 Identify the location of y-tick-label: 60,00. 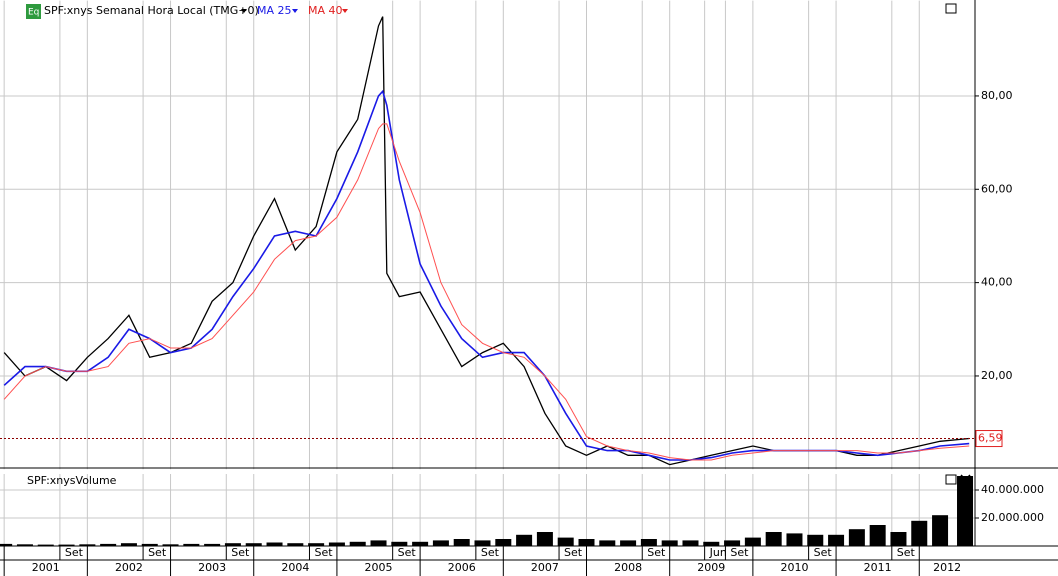
(997, 188).